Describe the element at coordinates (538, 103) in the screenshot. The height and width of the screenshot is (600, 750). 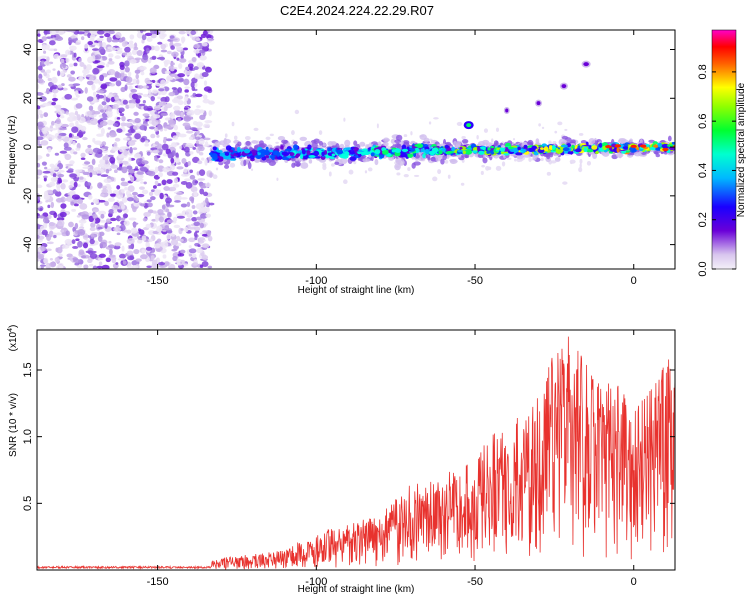
I see `streak-blob` at that location.